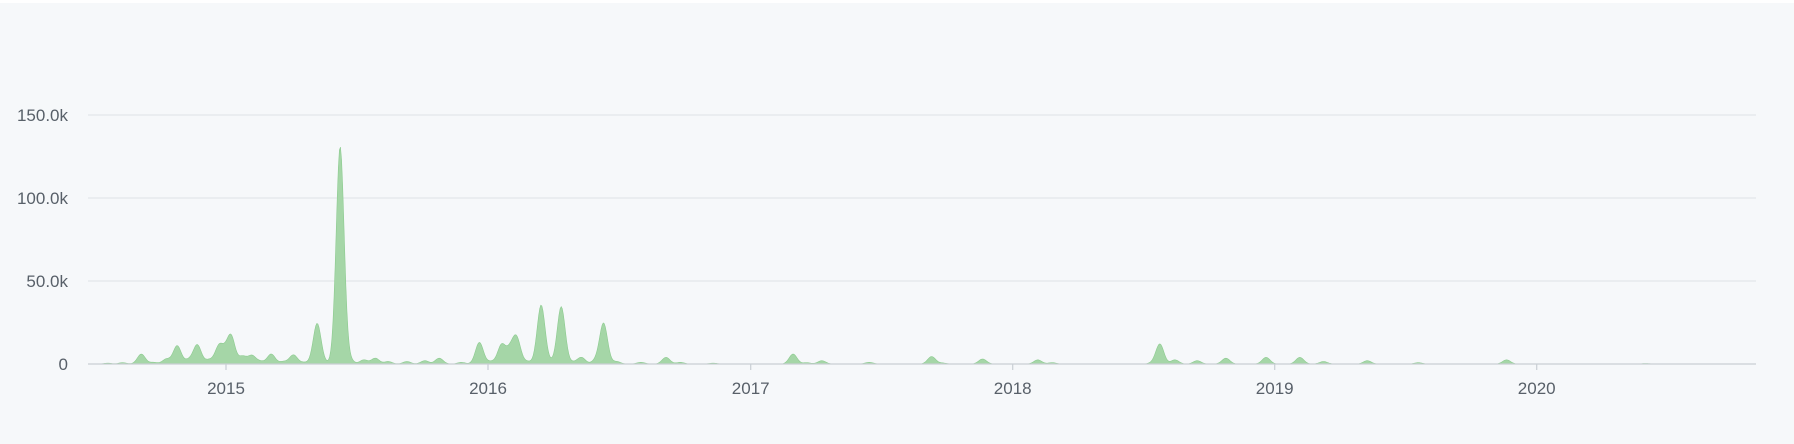  What do you see at coordinates (1537, 388) in the screenshot?
I see `x-tick-label: 2020` at bounding box center [1537, 388].